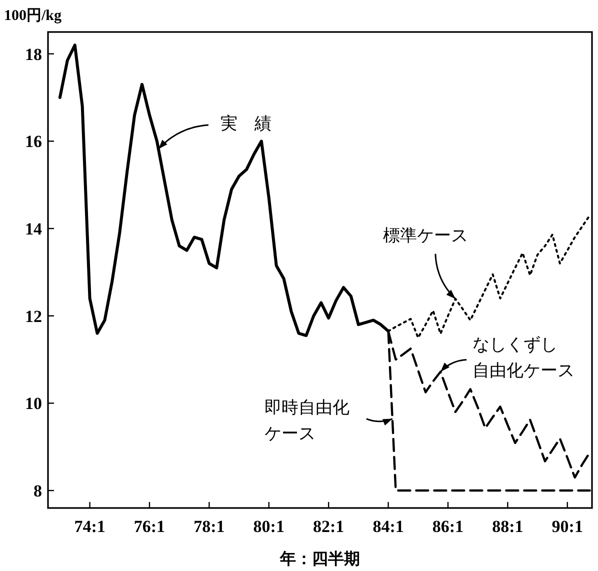 Image resolution: width=598 pixels, height=571 pixels. What do you see at coordinates (150, 526) in the screenshot?
I see `x-tick-label: 76:1` at bounding box center [150, 526].